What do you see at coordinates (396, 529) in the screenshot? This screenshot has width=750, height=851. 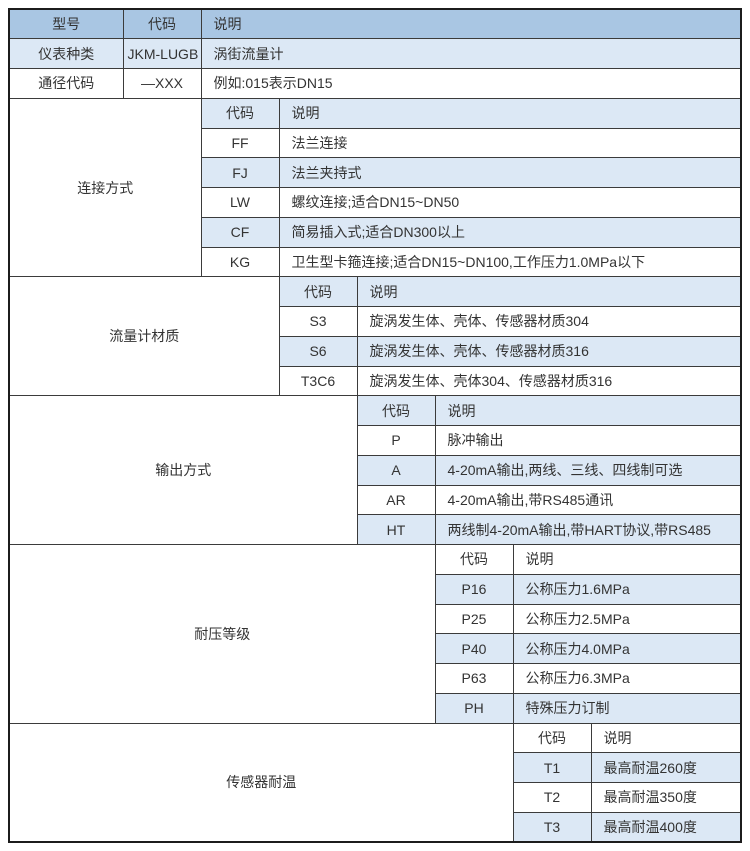 I see `code-cell: HT` at bounding box center [396, 529].